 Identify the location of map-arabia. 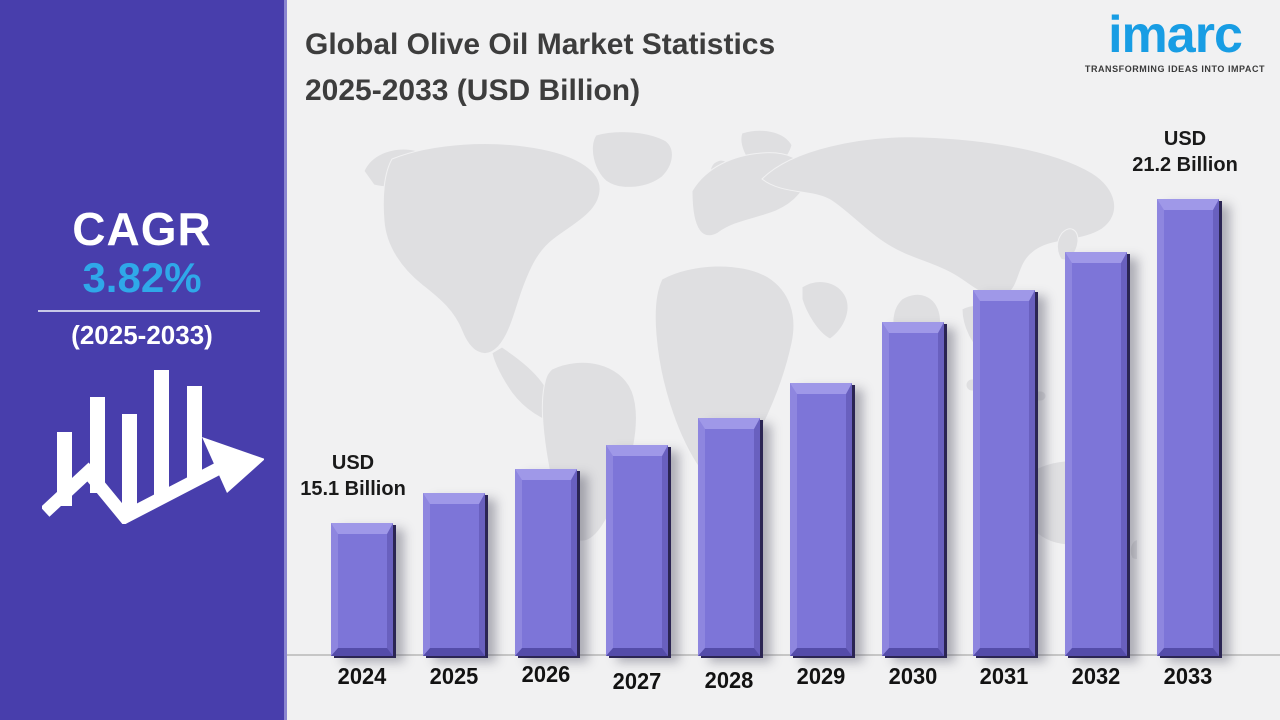
(825, 310).